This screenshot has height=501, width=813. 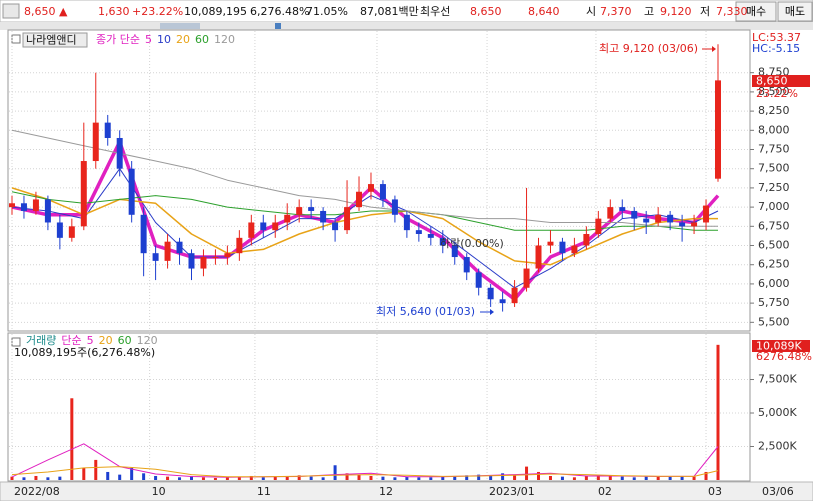 I want to click on y-tick-label: 6,000, so click(x=774, y=283).